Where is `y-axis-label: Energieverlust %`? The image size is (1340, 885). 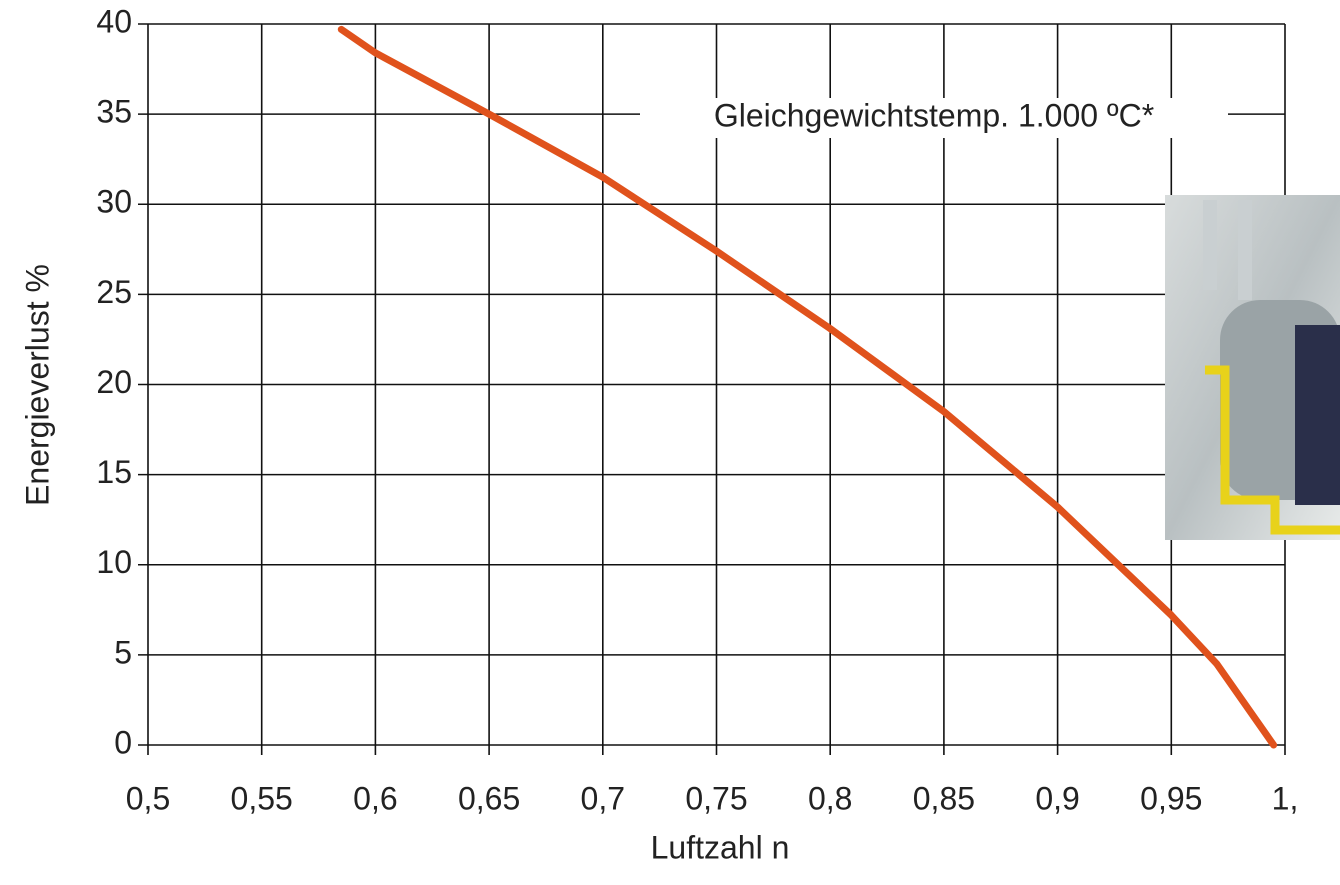
y-axis-label: Energieverlust % is located at coordinates (37, 385).